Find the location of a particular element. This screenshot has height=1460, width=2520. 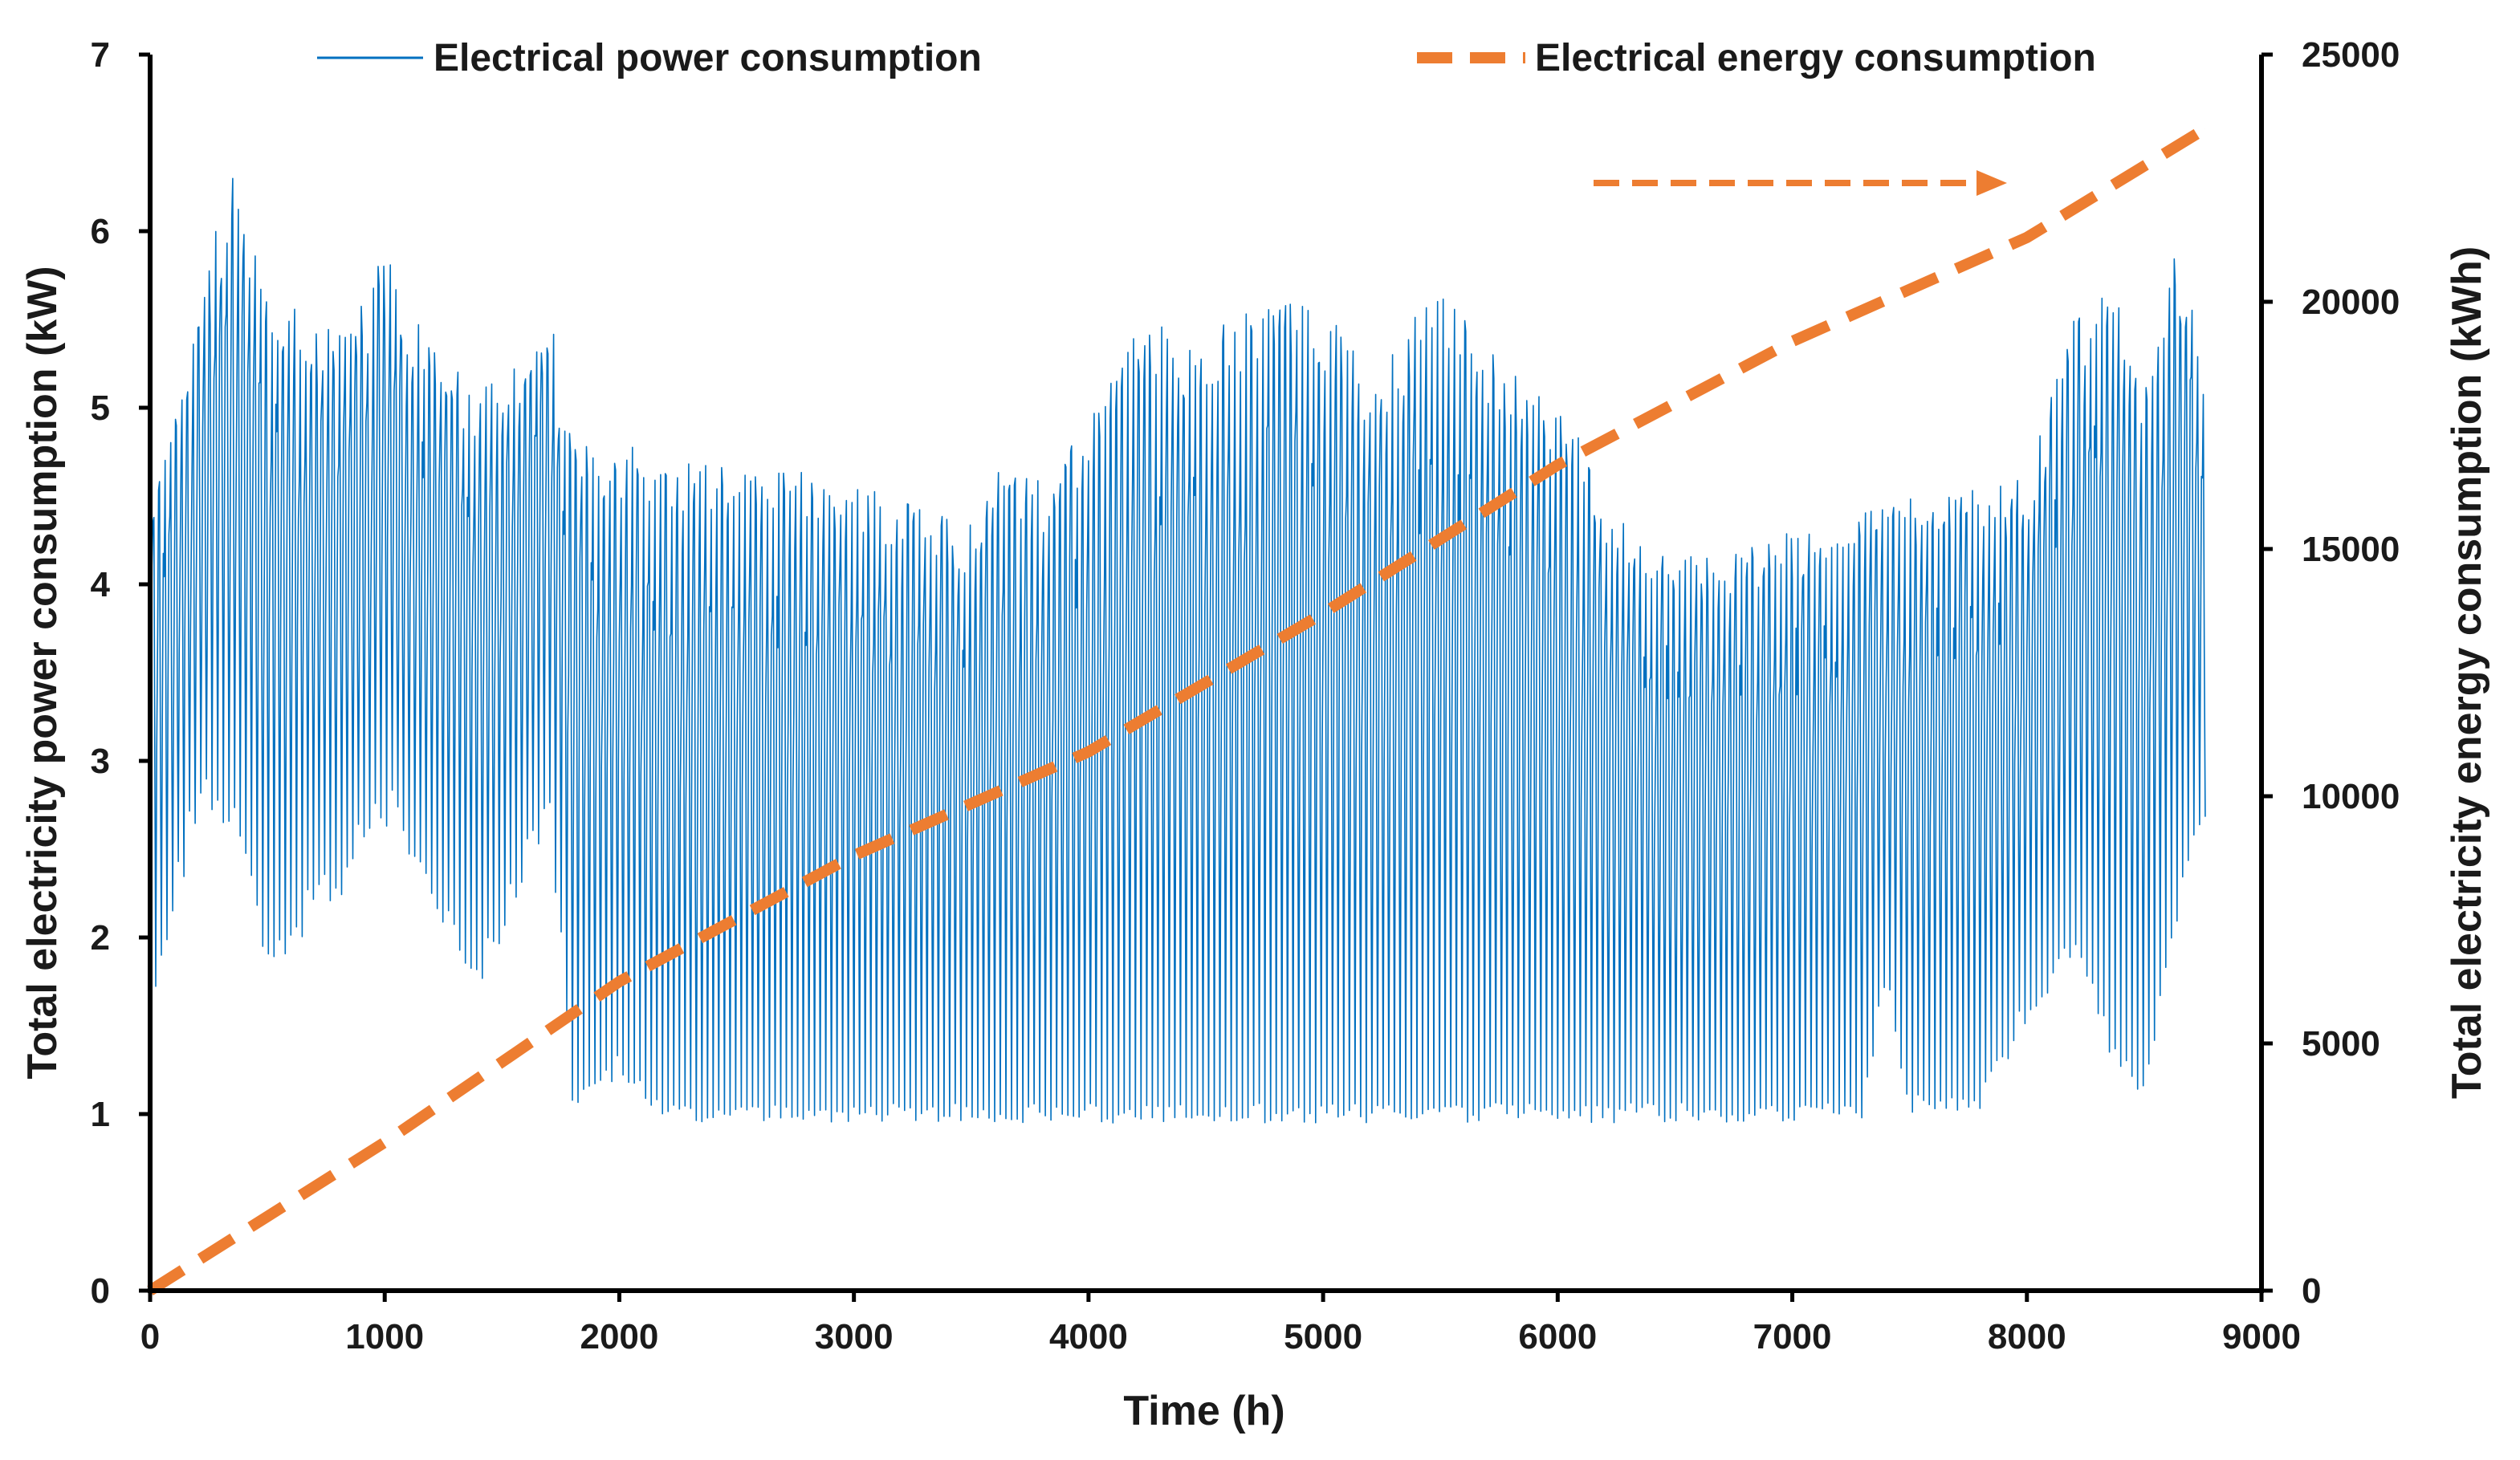

x-tick-label: 8000 is located at coordinates (2027, 1336).